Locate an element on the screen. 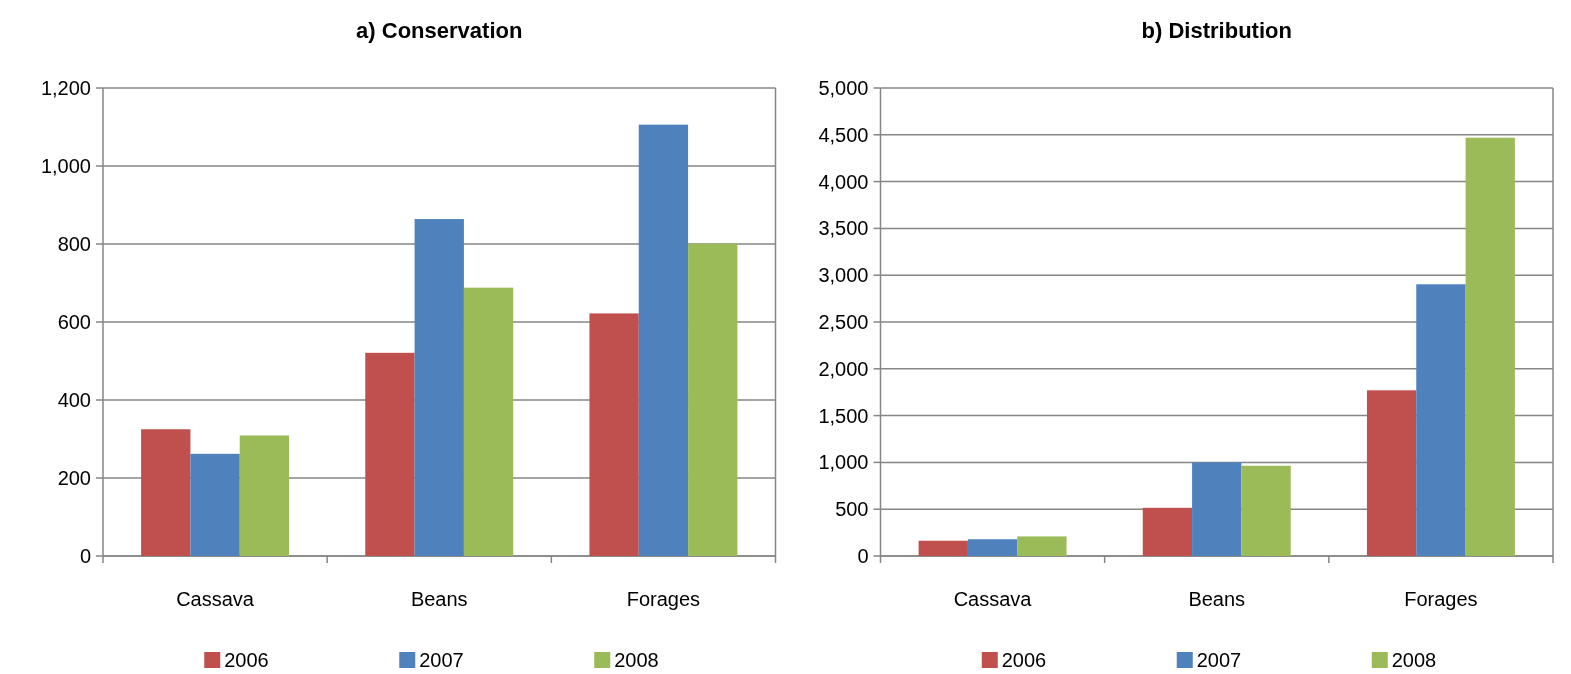  chart-title: a) Conservation is located at coordinates (439, 30).